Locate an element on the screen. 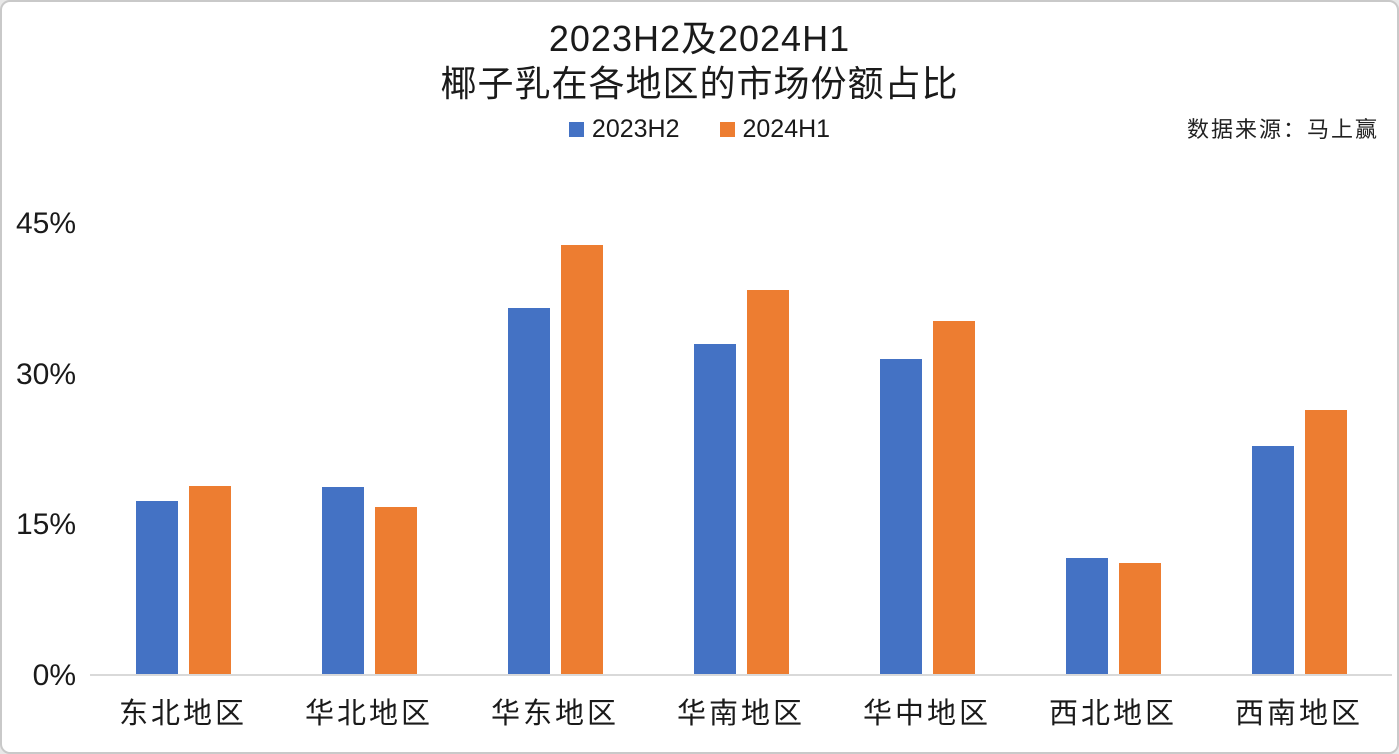 Image resolution: width=1399 pixels, height=754 pixels. x-axis: 东北地区 华北地区 华东地区 华南地区 华中地区 西北地区 西南地区 is located at coordinates (741, 711).